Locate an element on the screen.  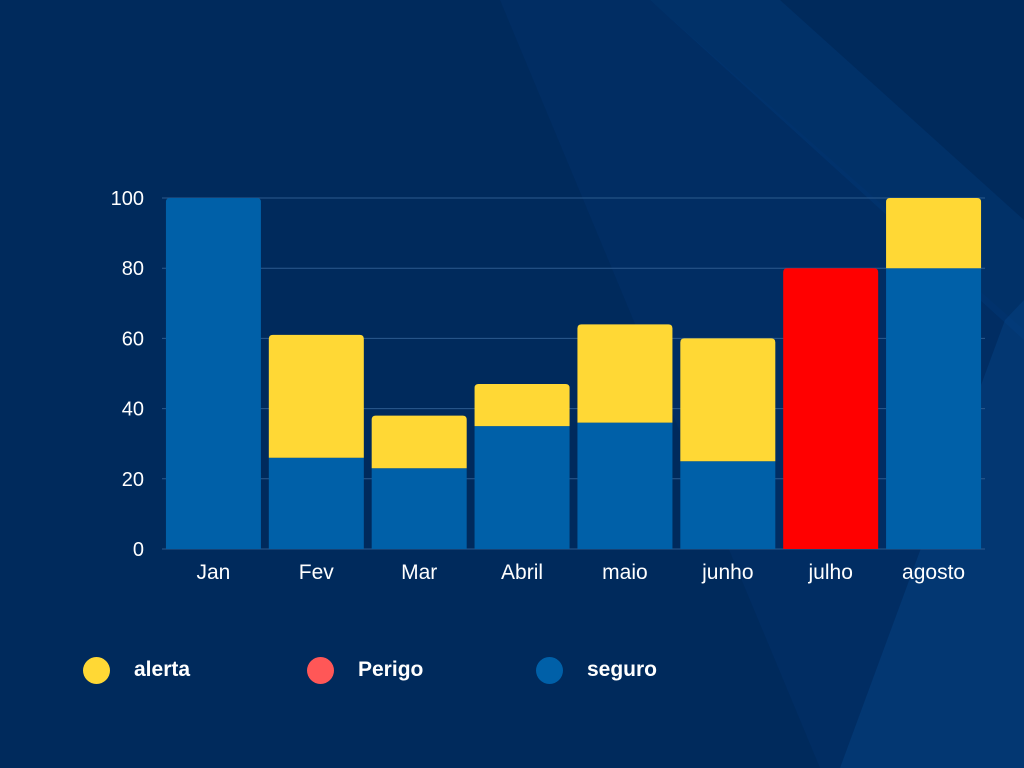
legend-item-alerta: alerta is located at coordinates (136, 670).